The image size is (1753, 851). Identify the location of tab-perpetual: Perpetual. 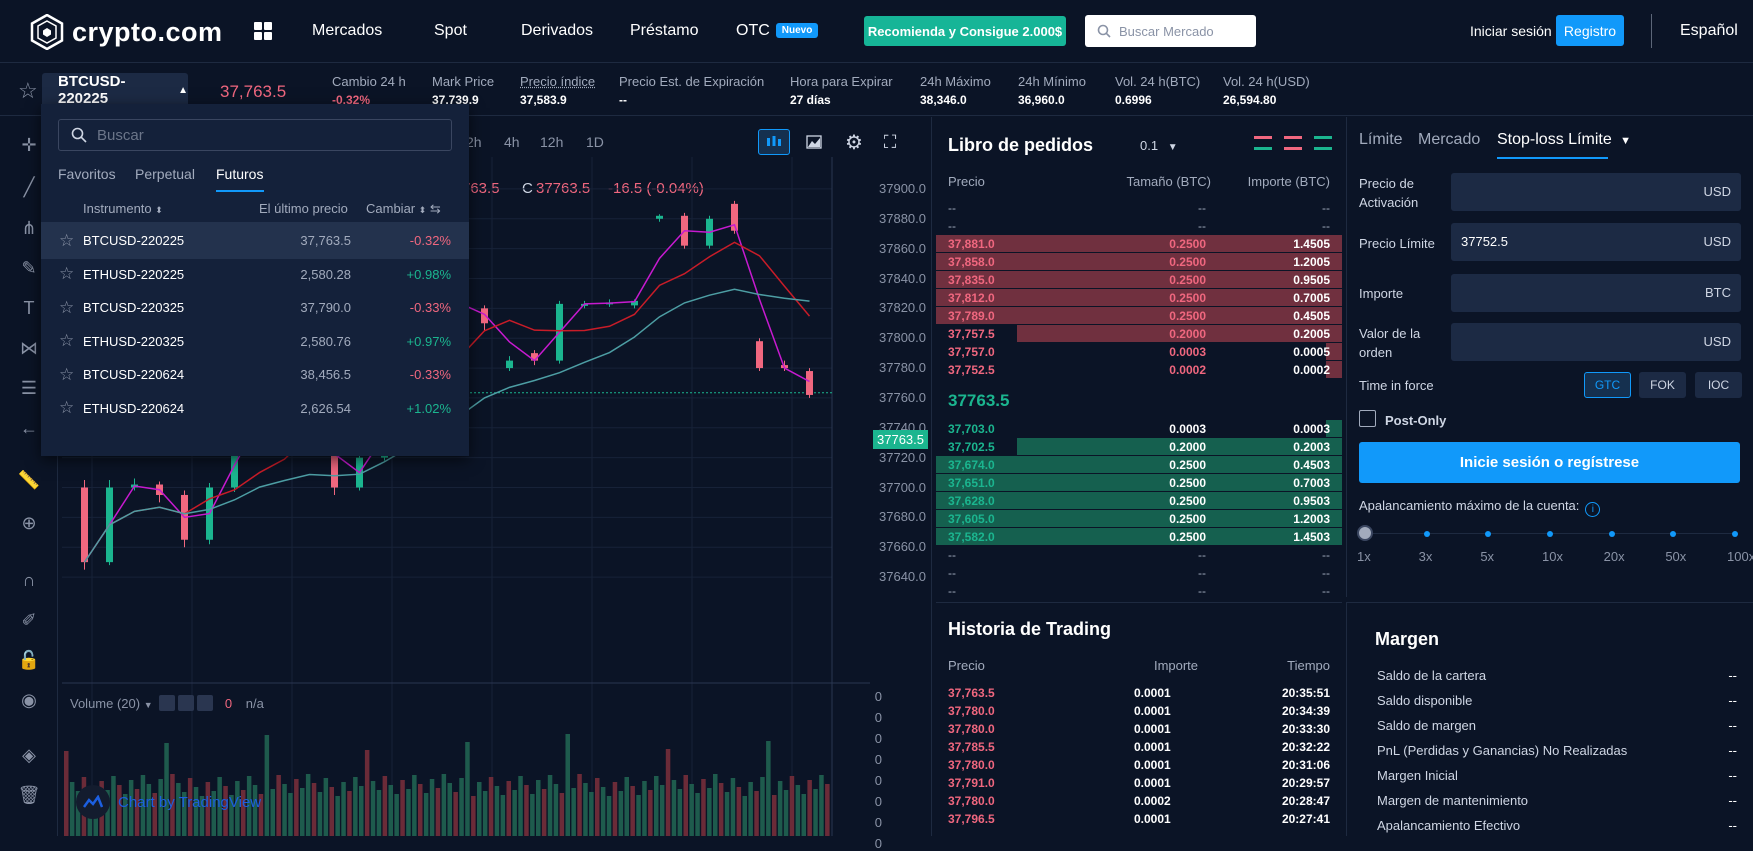
(165, 174).